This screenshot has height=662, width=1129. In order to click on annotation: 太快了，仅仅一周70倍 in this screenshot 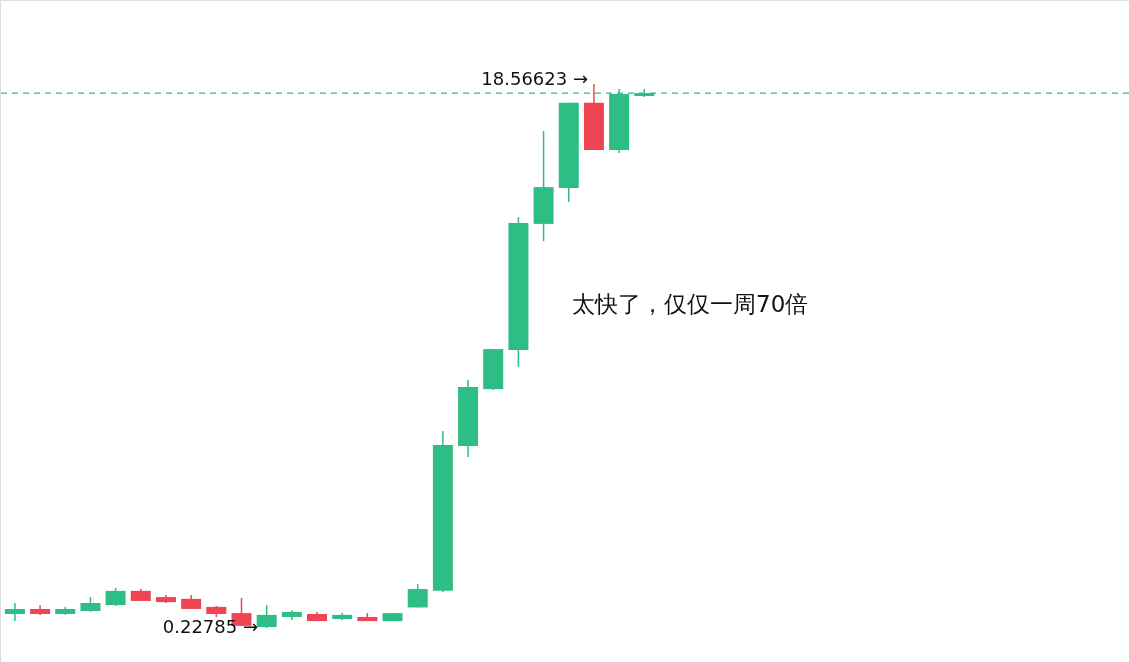, I will do `click(690, 304)`.